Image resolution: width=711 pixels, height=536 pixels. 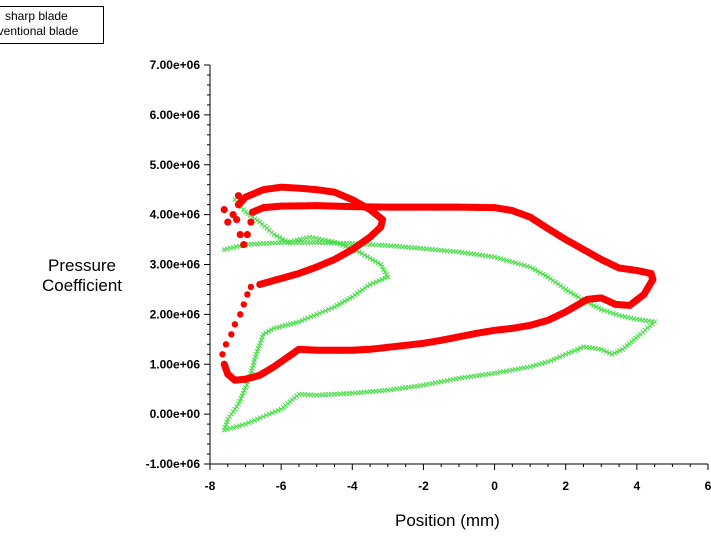 I want to click on y-tick-label: 7.00e+06, so click(x=175, y=65).